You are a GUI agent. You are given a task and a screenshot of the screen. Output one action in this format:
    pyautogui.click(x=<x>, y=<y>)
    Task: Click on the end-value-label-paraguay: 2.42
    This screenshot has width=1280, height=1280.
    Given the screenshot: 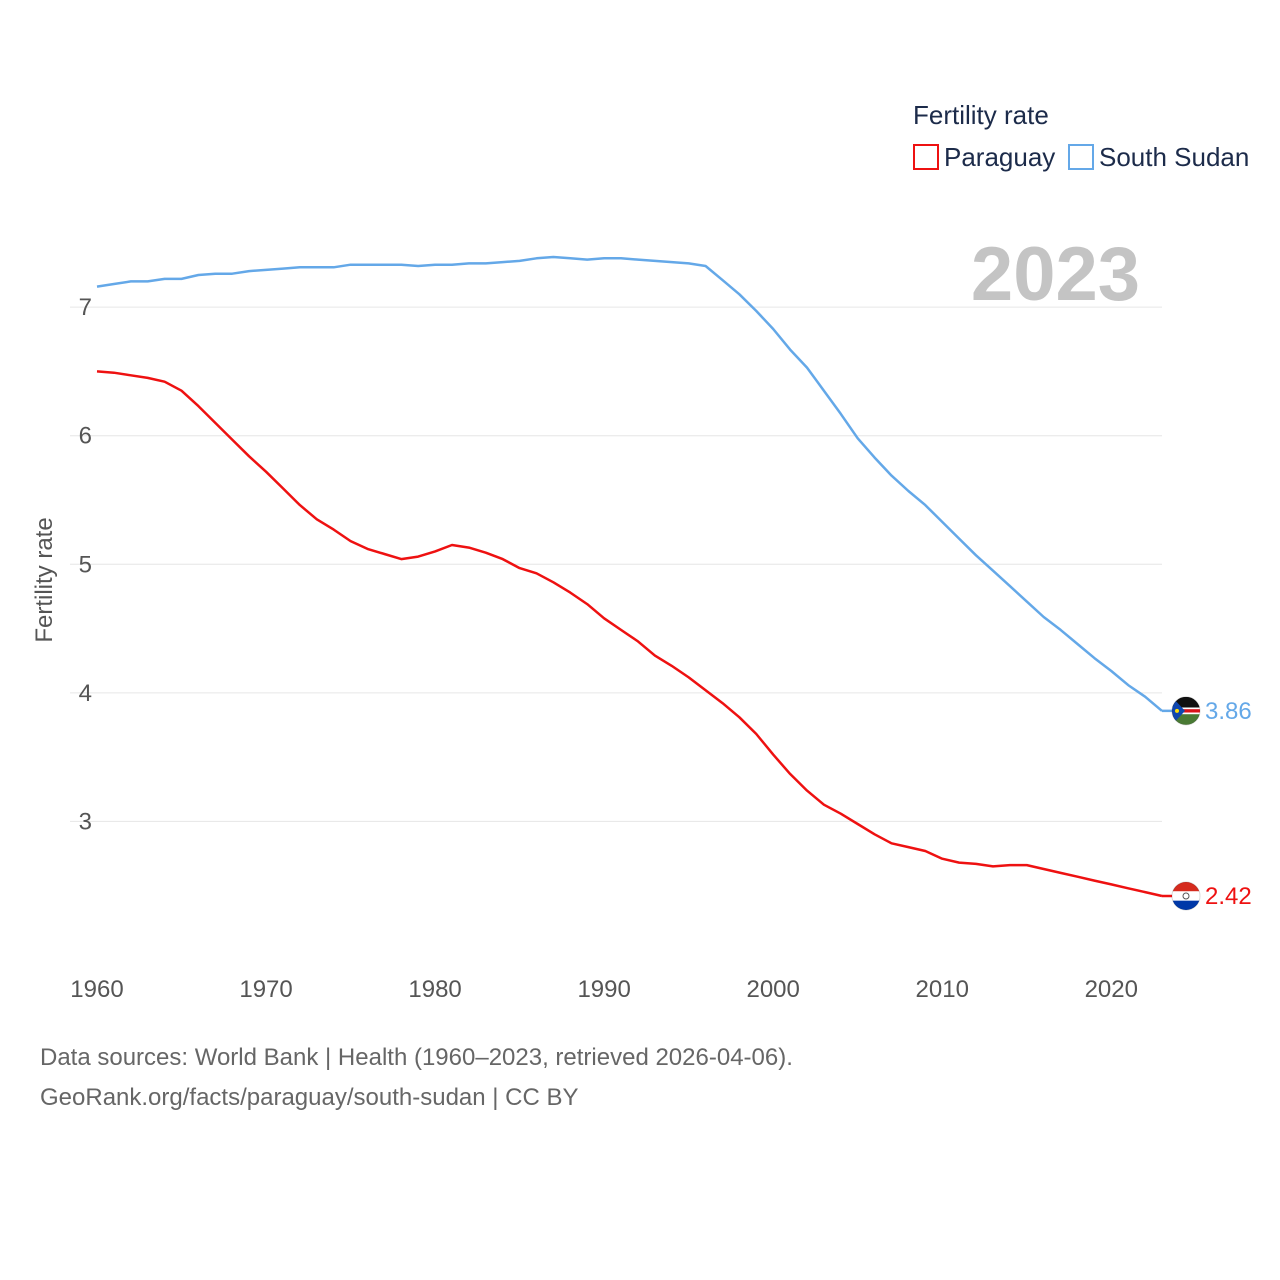 What is the action you would take?
    pyautogui.click(x=1228, y=896)
    